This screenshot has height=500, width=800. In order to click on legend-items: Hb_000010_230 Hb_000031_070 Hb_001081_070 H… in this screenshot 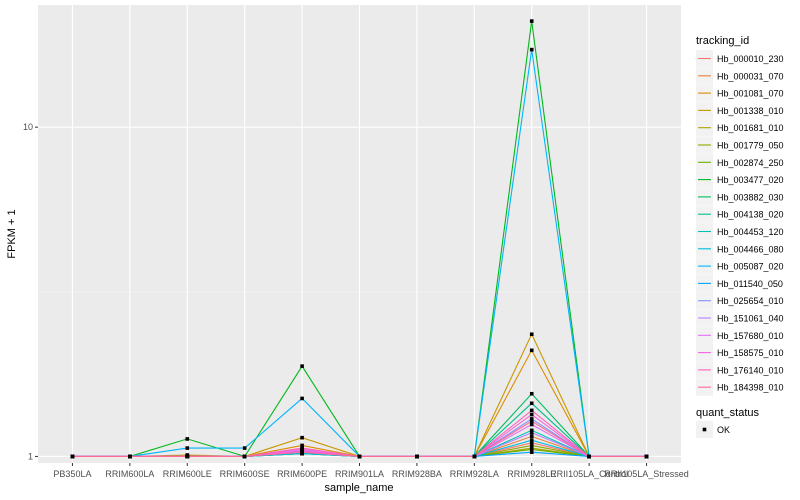, I will do `click(740, 223)`.